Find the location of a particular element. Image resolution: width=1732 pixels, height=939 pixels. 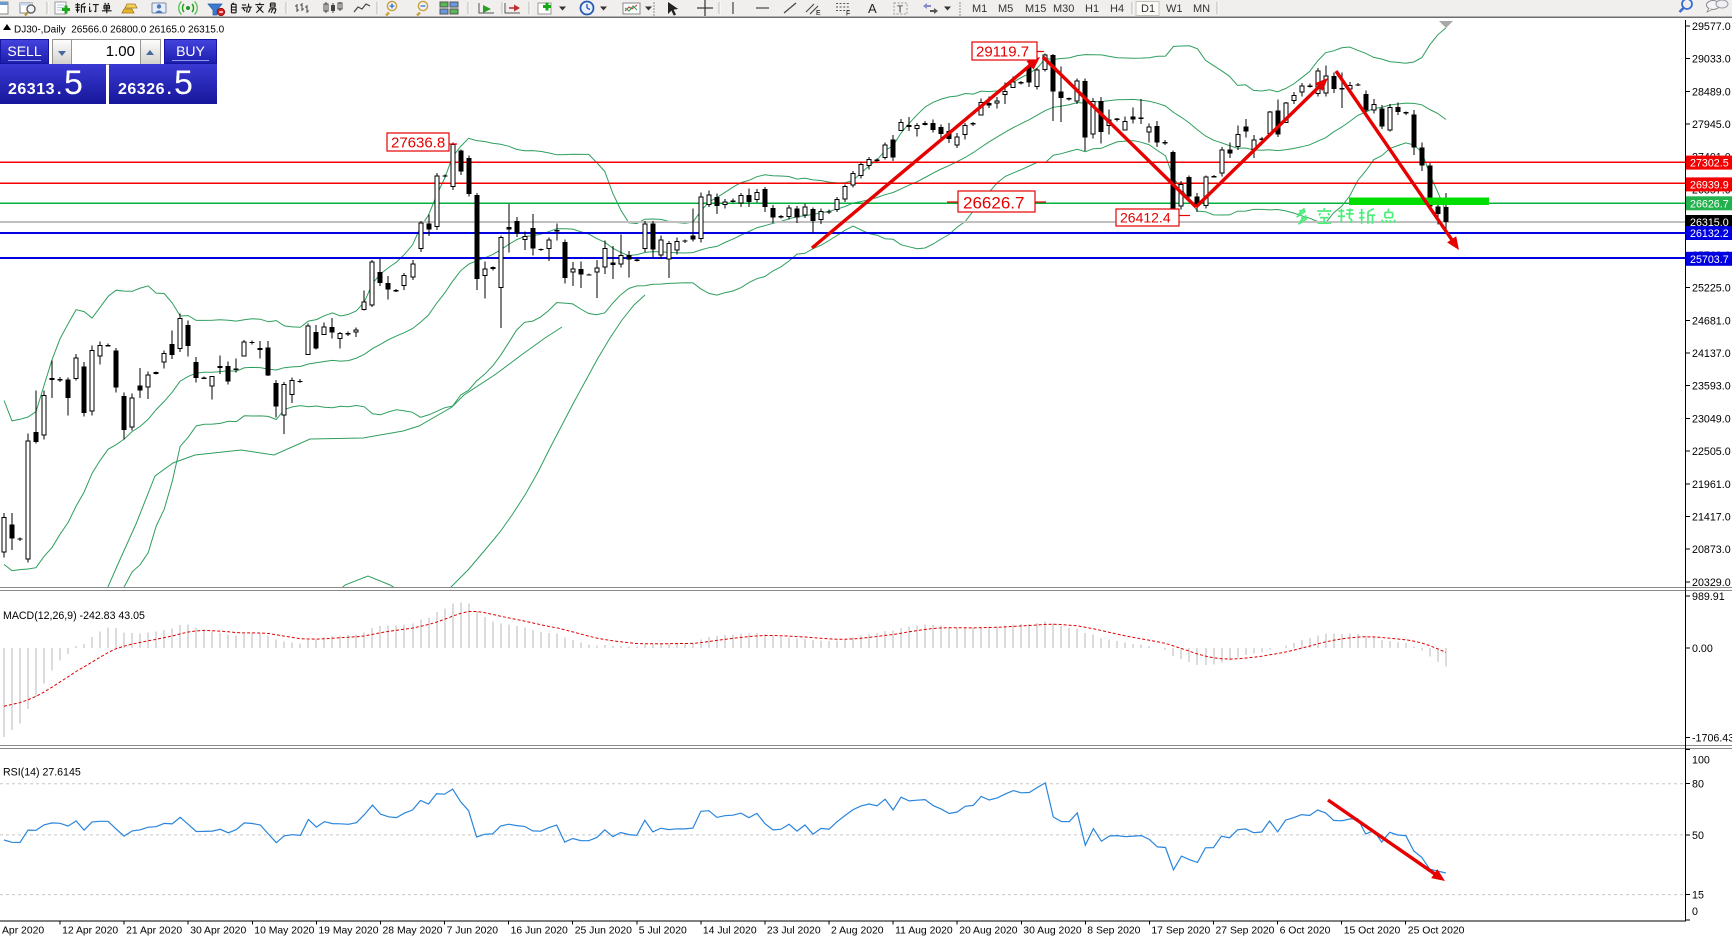

svg-text: 29033.0 is located at coordinates (1711, 60).